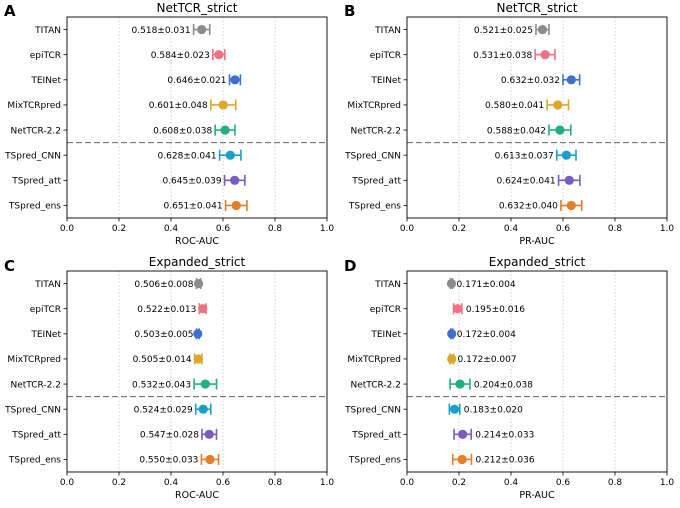  What do you see at coordinates (503, 385) in the screenshot?
I see `value-label: 0.204±0.038` at bounding box center [503, 385].